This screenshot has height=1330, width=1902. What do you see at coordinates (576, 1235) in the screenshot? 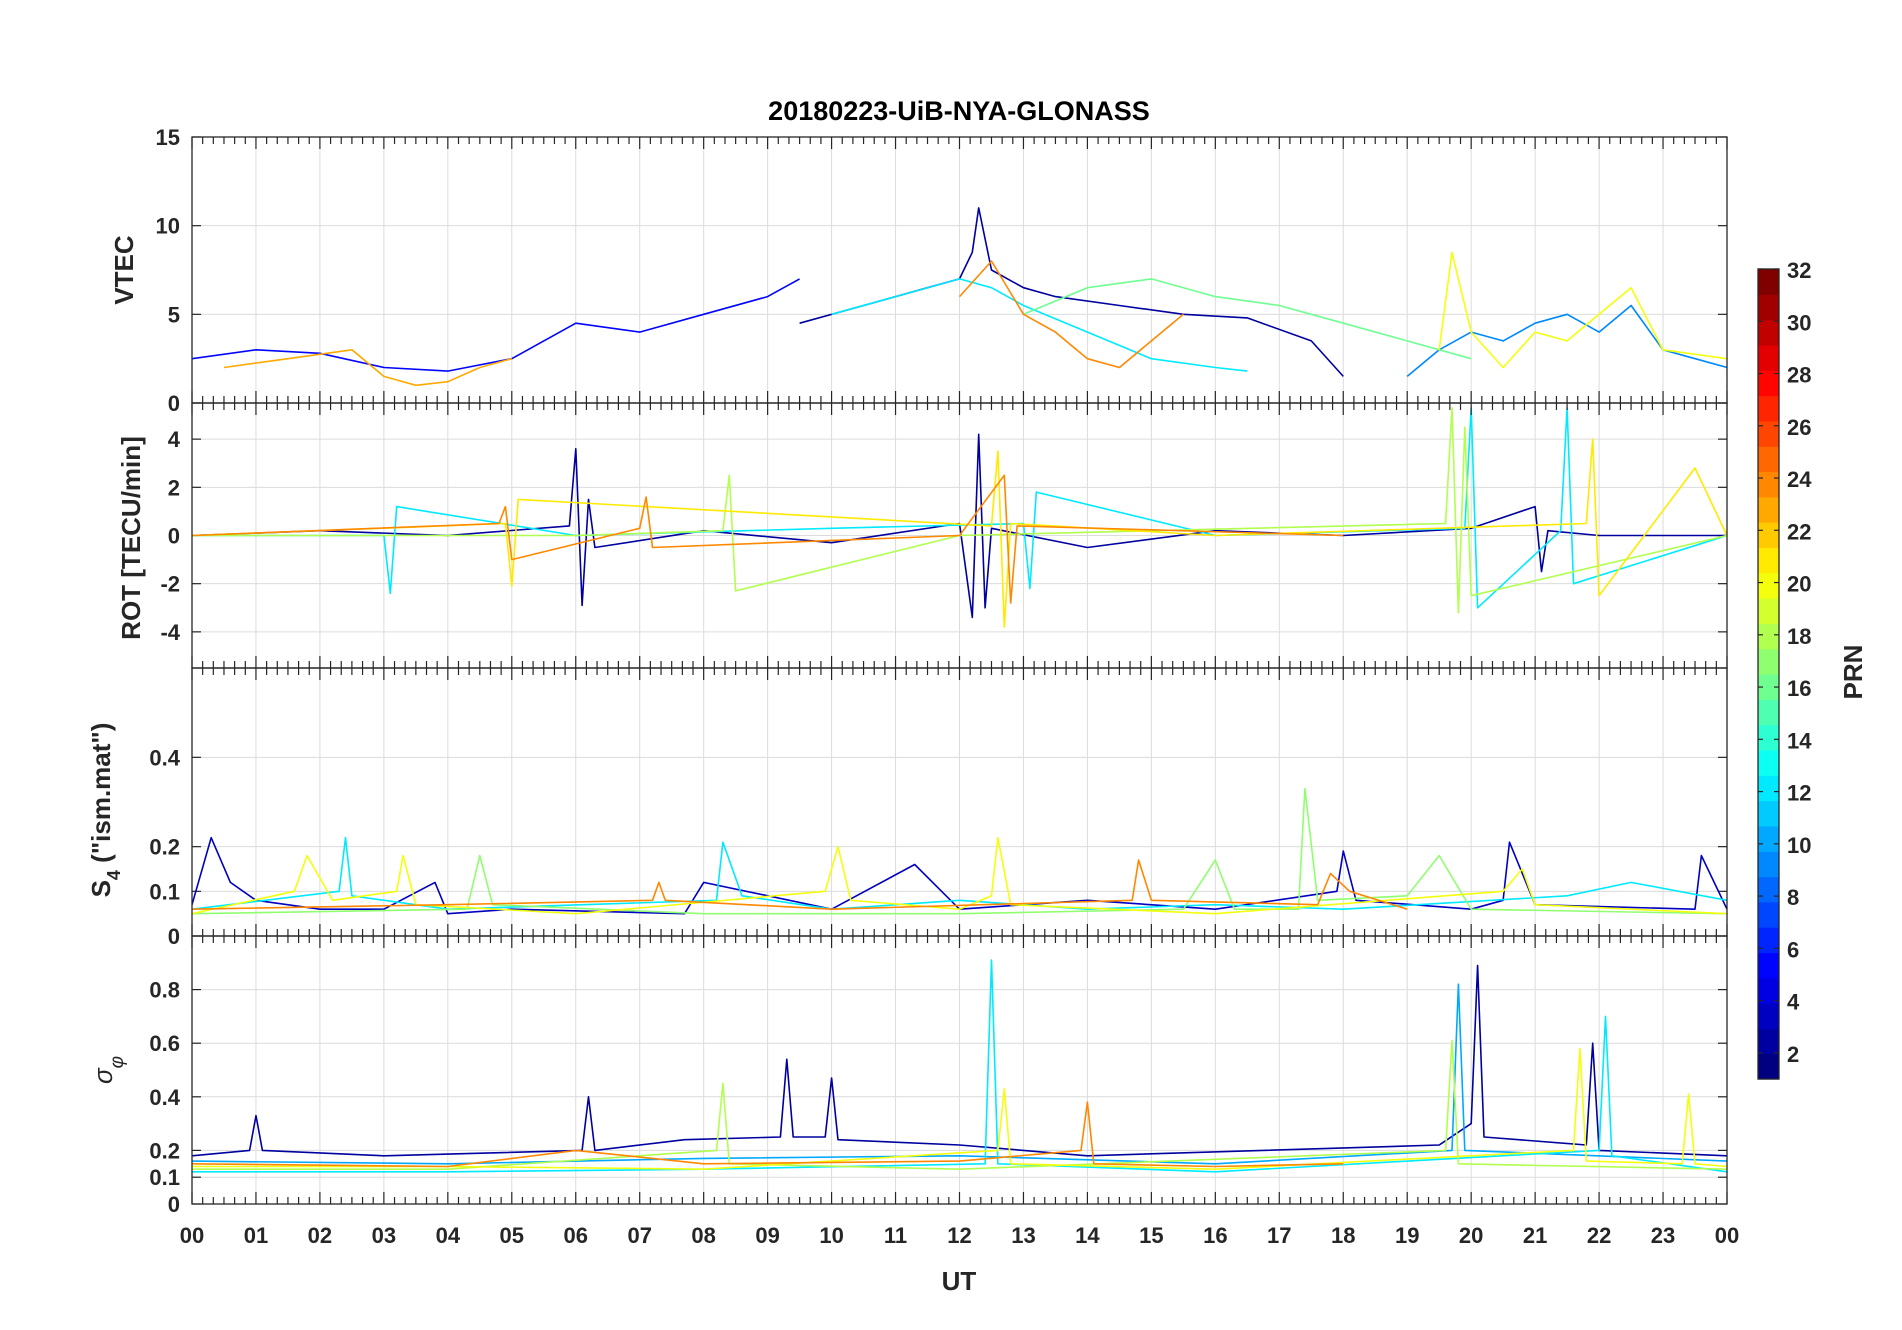
I see `x-tick-label: 06` at bounding box center [576, 1235].